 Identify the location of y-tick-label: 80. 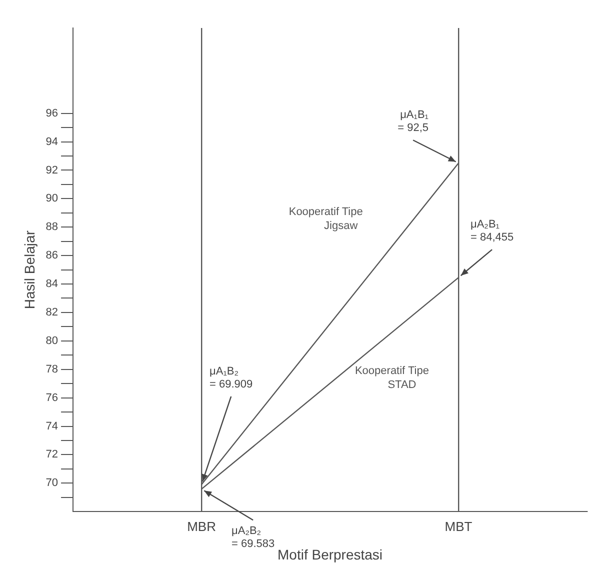
(52, 340).